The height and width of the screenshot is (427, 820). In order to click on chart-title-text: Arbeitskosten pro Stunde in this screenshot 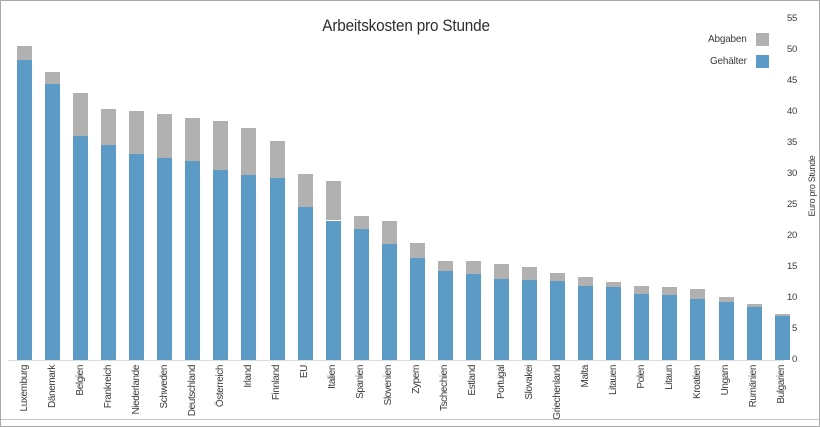, I will do `click(406, 25)`.